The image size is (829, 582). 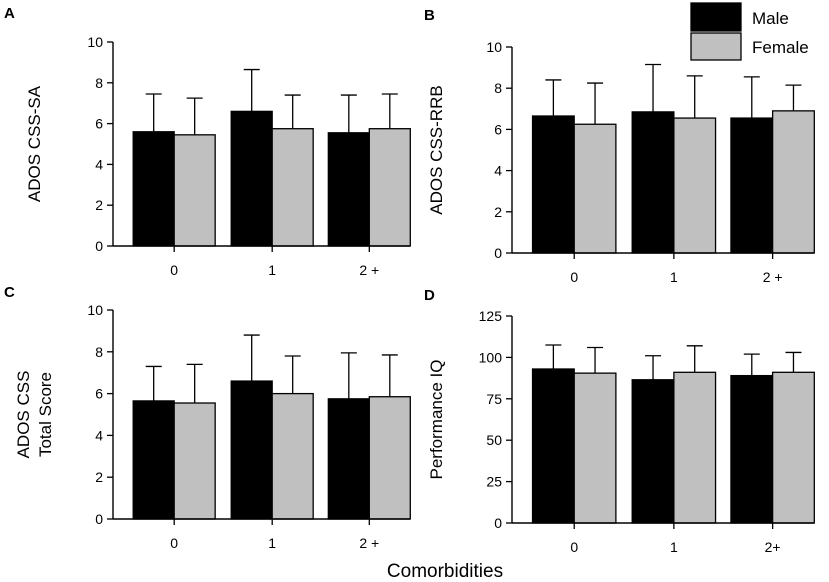 I want to click on y-tick-label-a-2: 4, so click(x=99, y=164).